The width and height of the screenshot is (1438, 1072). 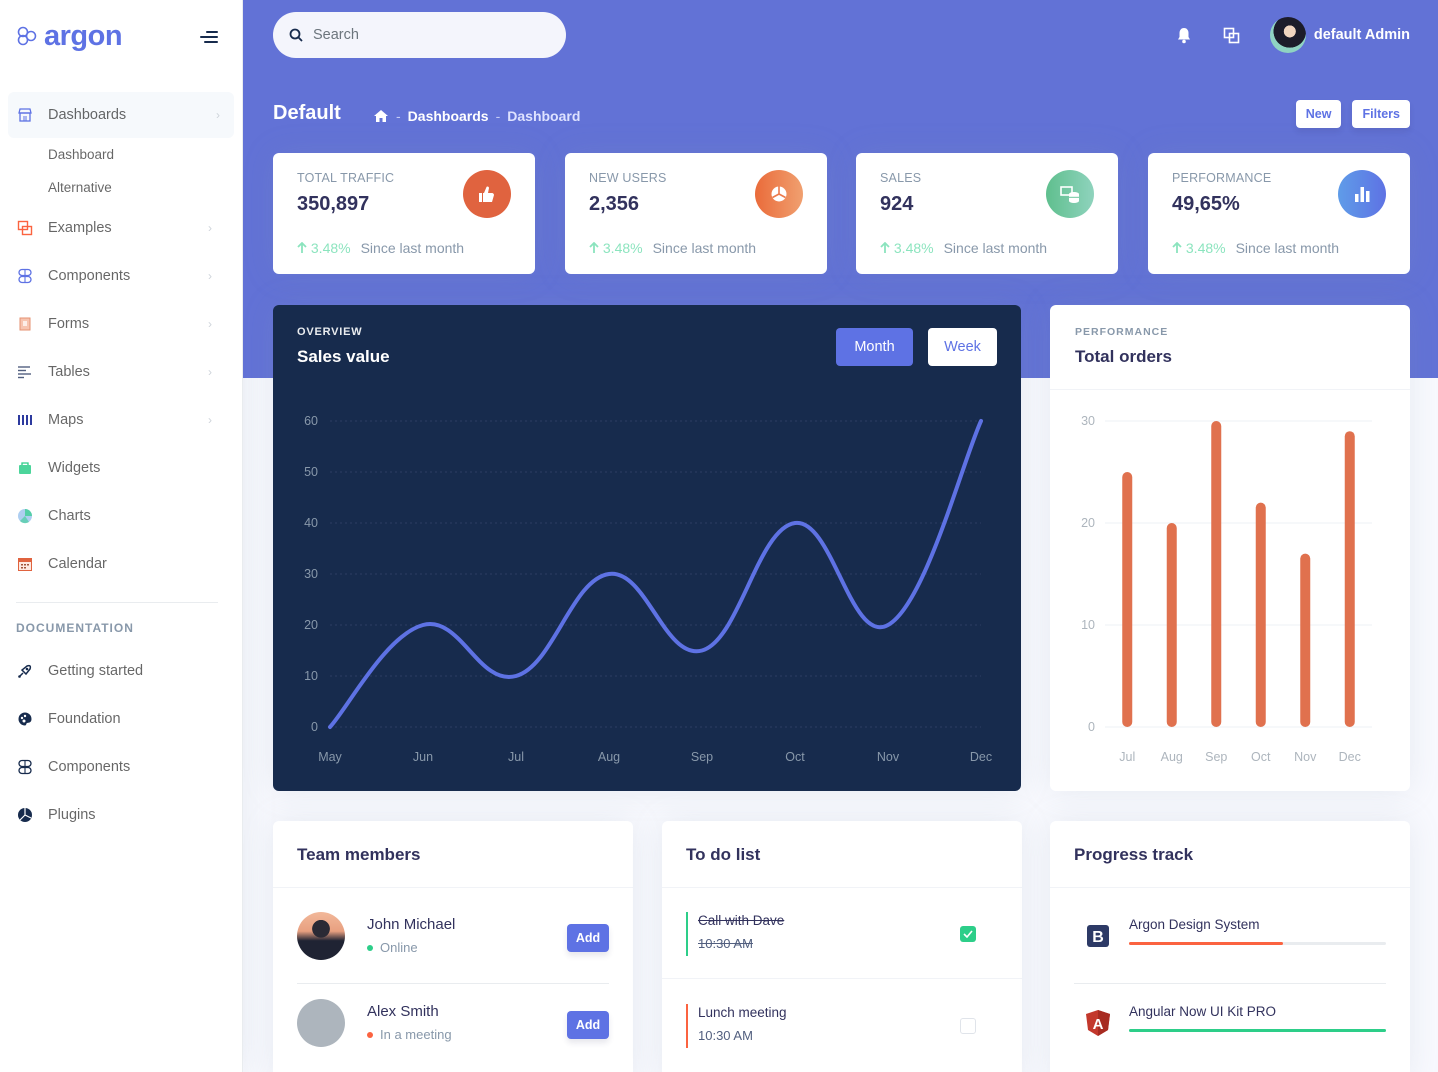 What do you see at coordinates (117, 372) in the screenshot?
I see `sidebar-item-tables: Tables ›` at bounding box center [117, 372].